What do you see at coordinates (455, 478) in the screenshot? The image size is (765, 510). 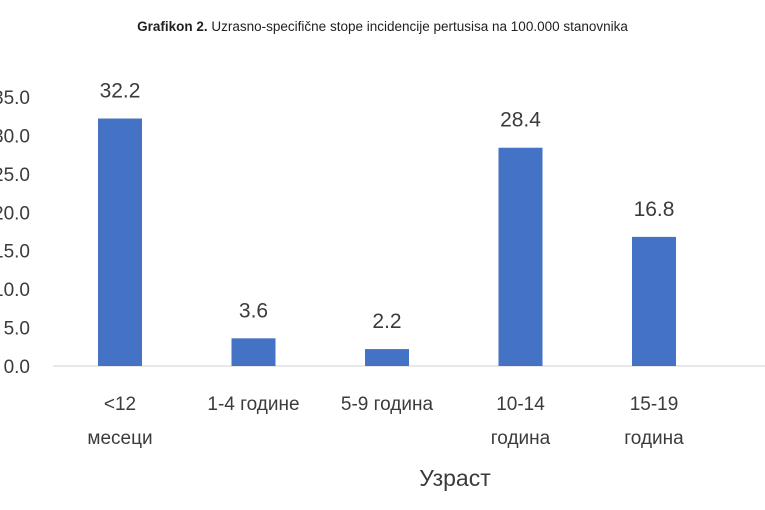 I see `x-axis-title: Узраст` at bounding box center [455, 478].